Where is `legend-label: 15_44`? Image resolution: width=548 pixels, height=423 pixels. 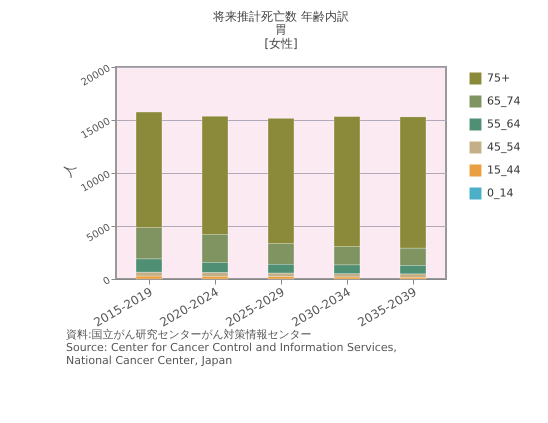 legend-label: 15_44 is located at coordinates (503, 170).